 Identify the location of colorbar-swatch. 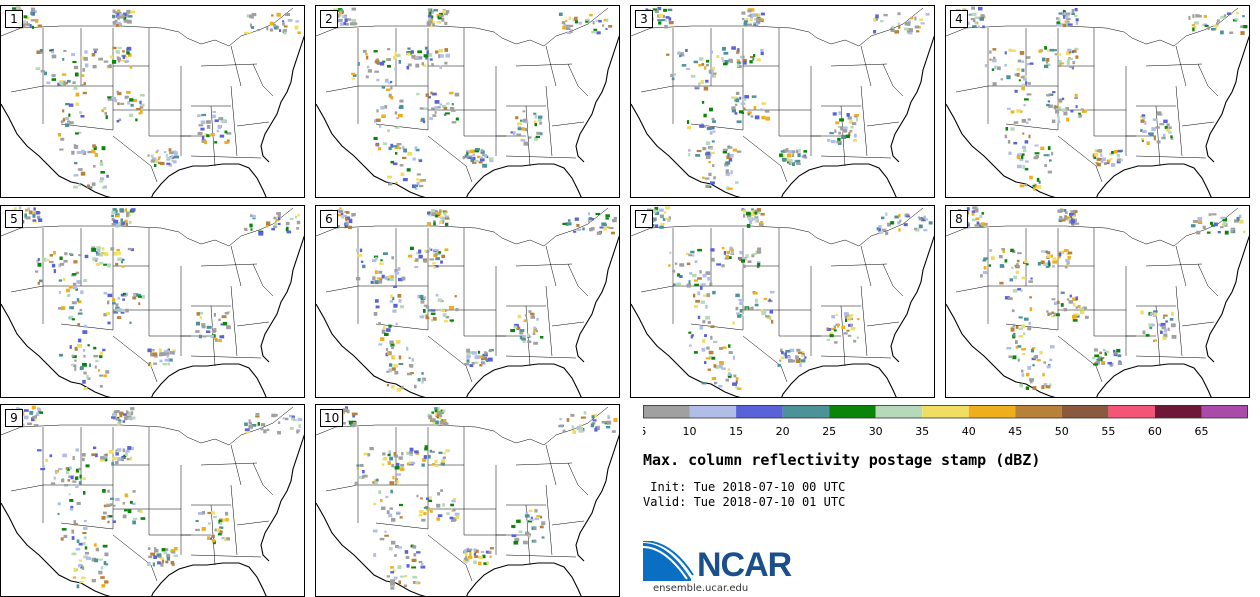
(945, 411).